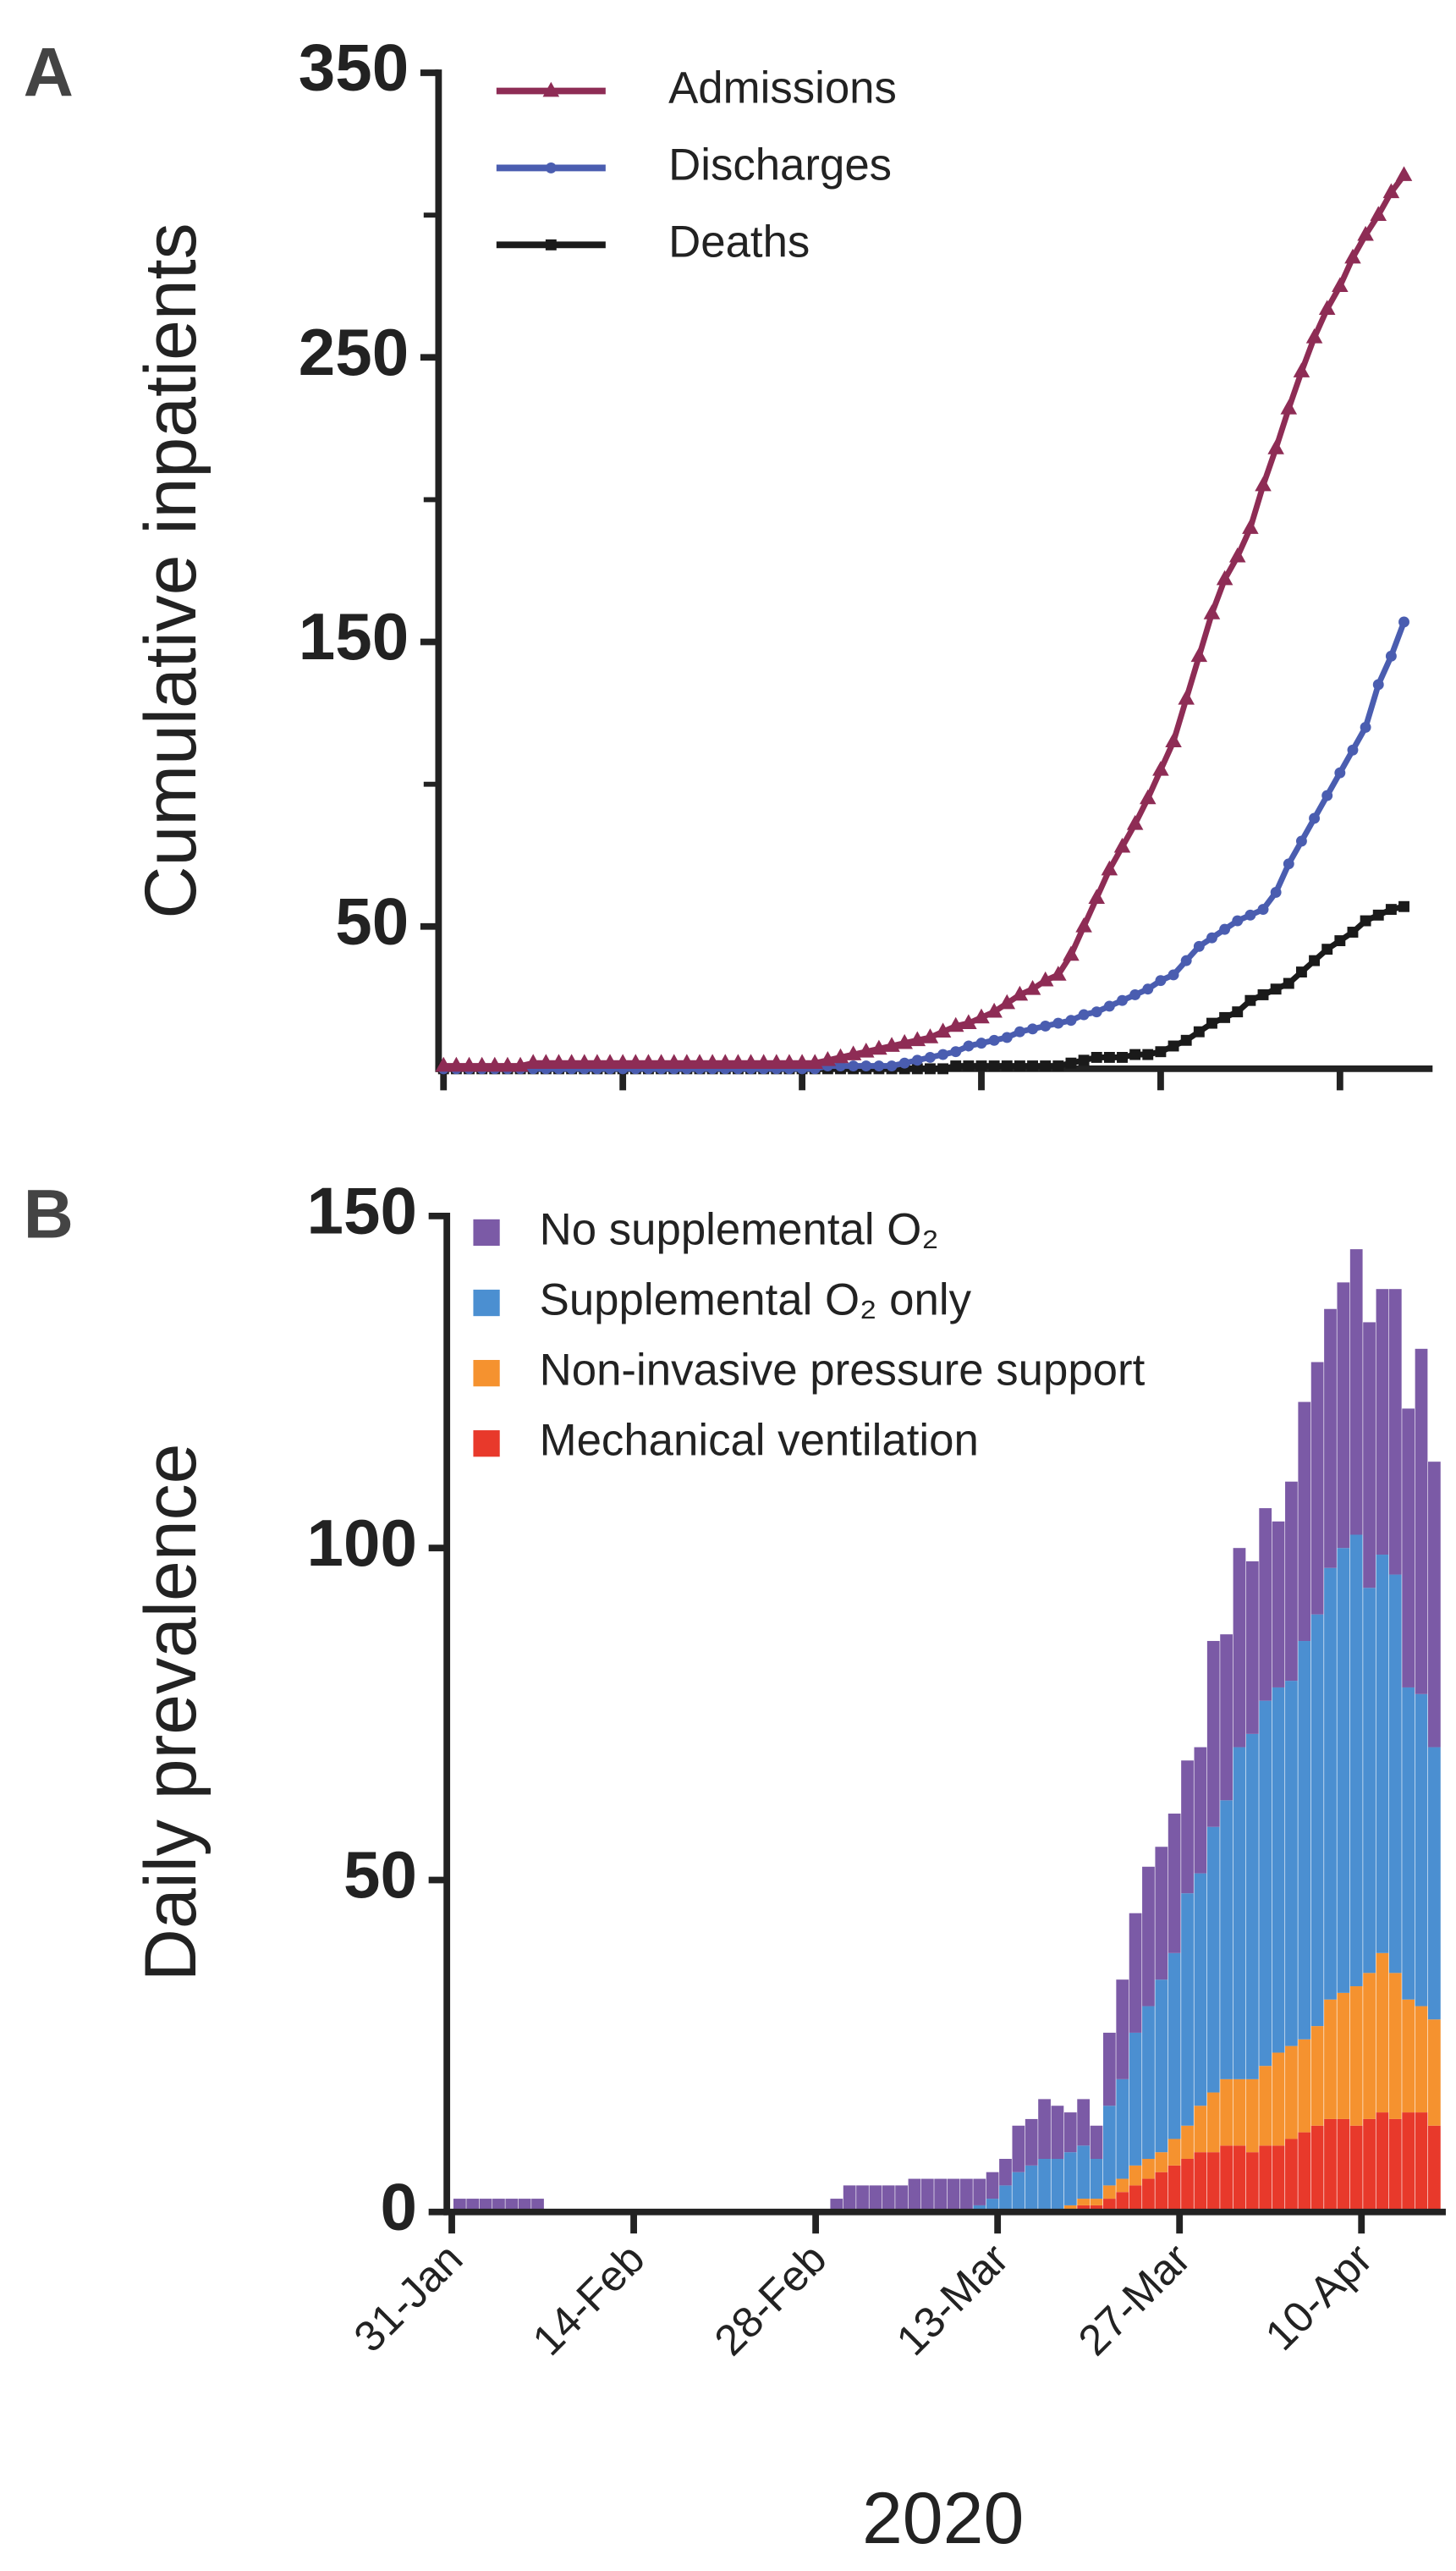 Image resolution: width=1456 pixels, height=2571 pixels. I want to click on x-tick-label: 14-Feb, so click(588, 2299).